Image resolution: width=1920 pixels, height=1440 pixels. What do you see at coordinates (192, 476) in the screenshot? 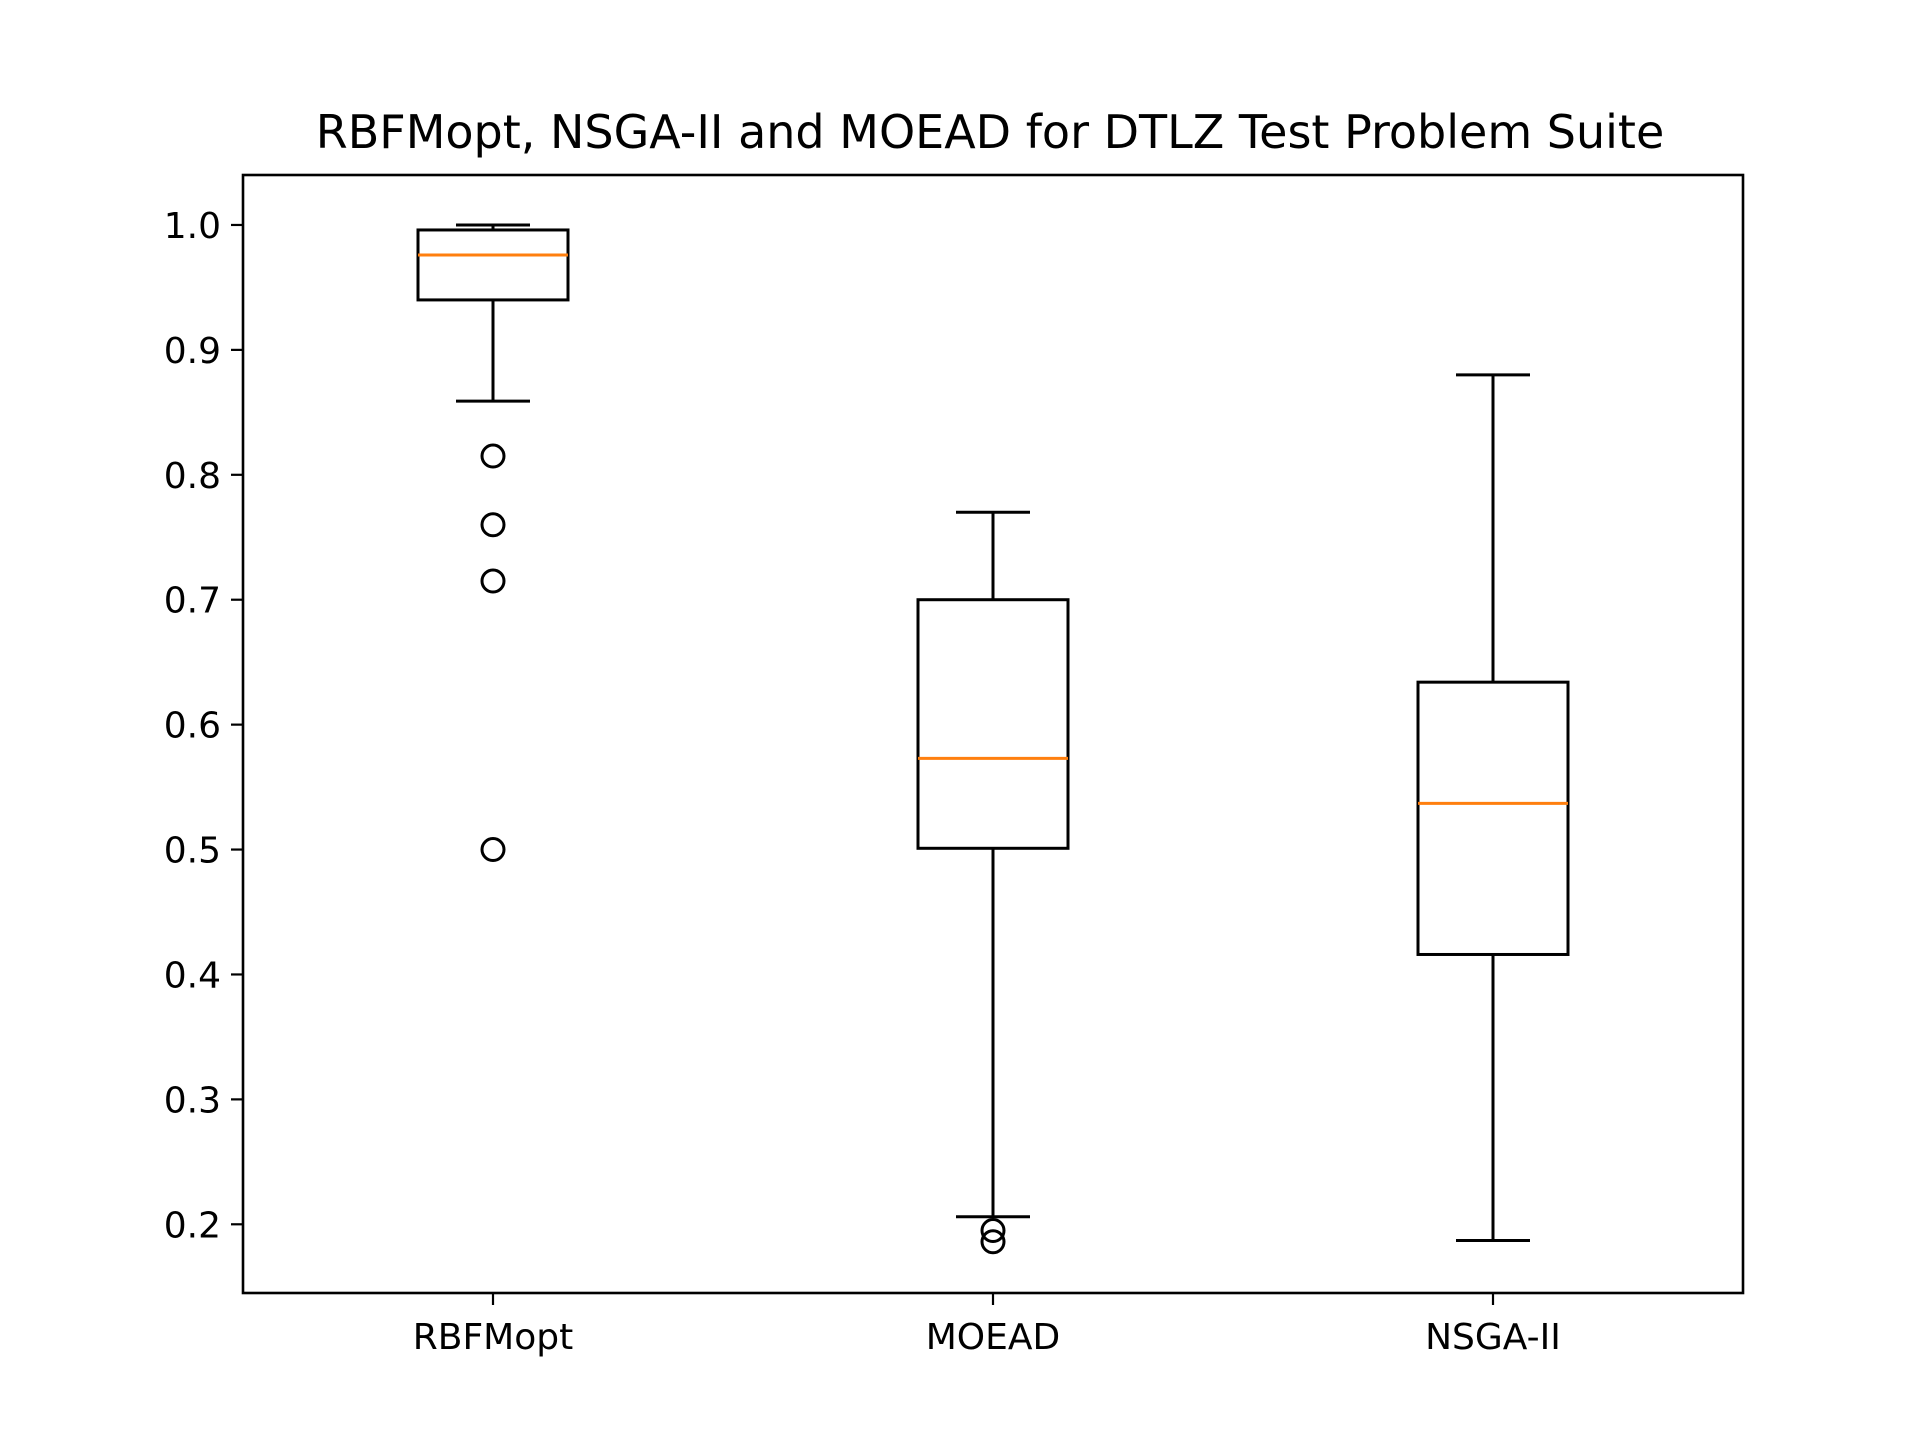
I see `y-tick-label: 0.8` at bounding box center [192, 476].